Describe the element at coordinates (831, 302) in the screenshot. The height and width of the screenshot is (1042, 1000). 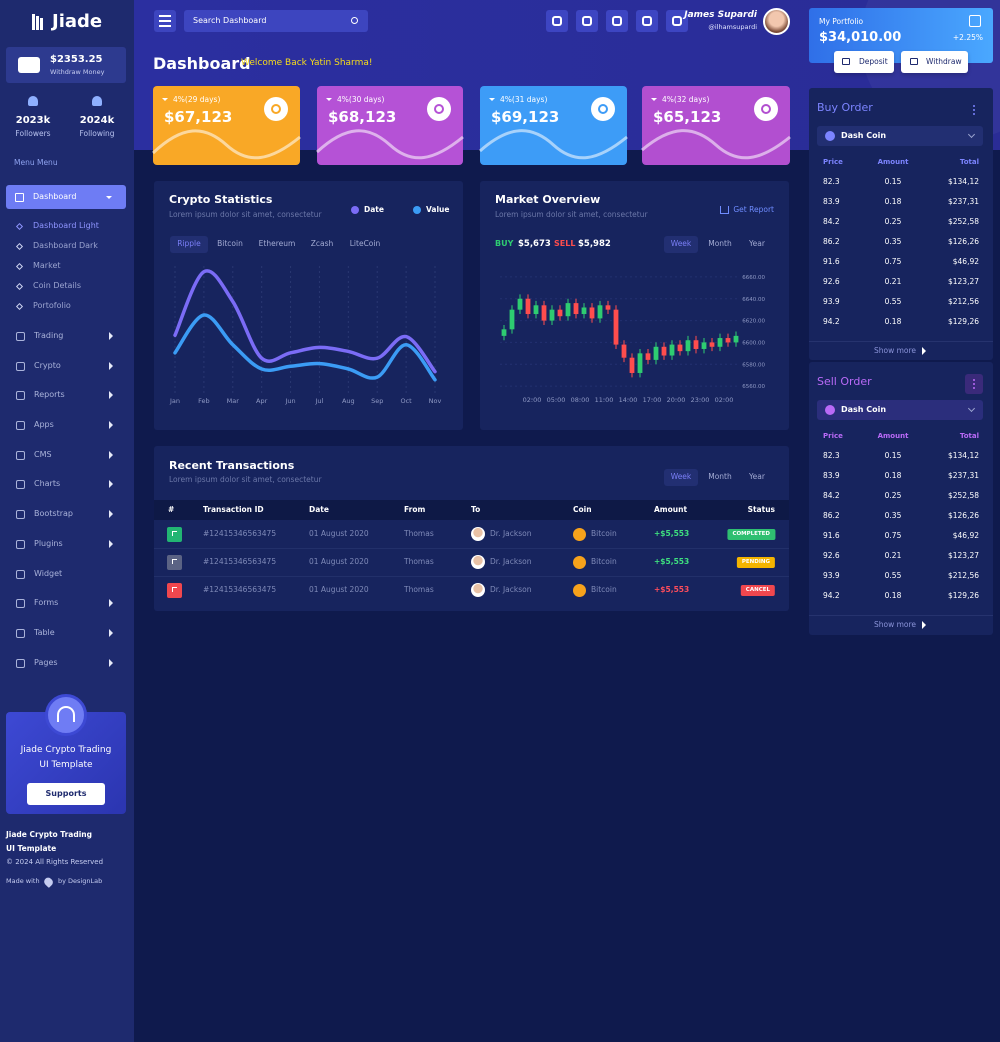
I see `order-cell: 93.9` at that location.